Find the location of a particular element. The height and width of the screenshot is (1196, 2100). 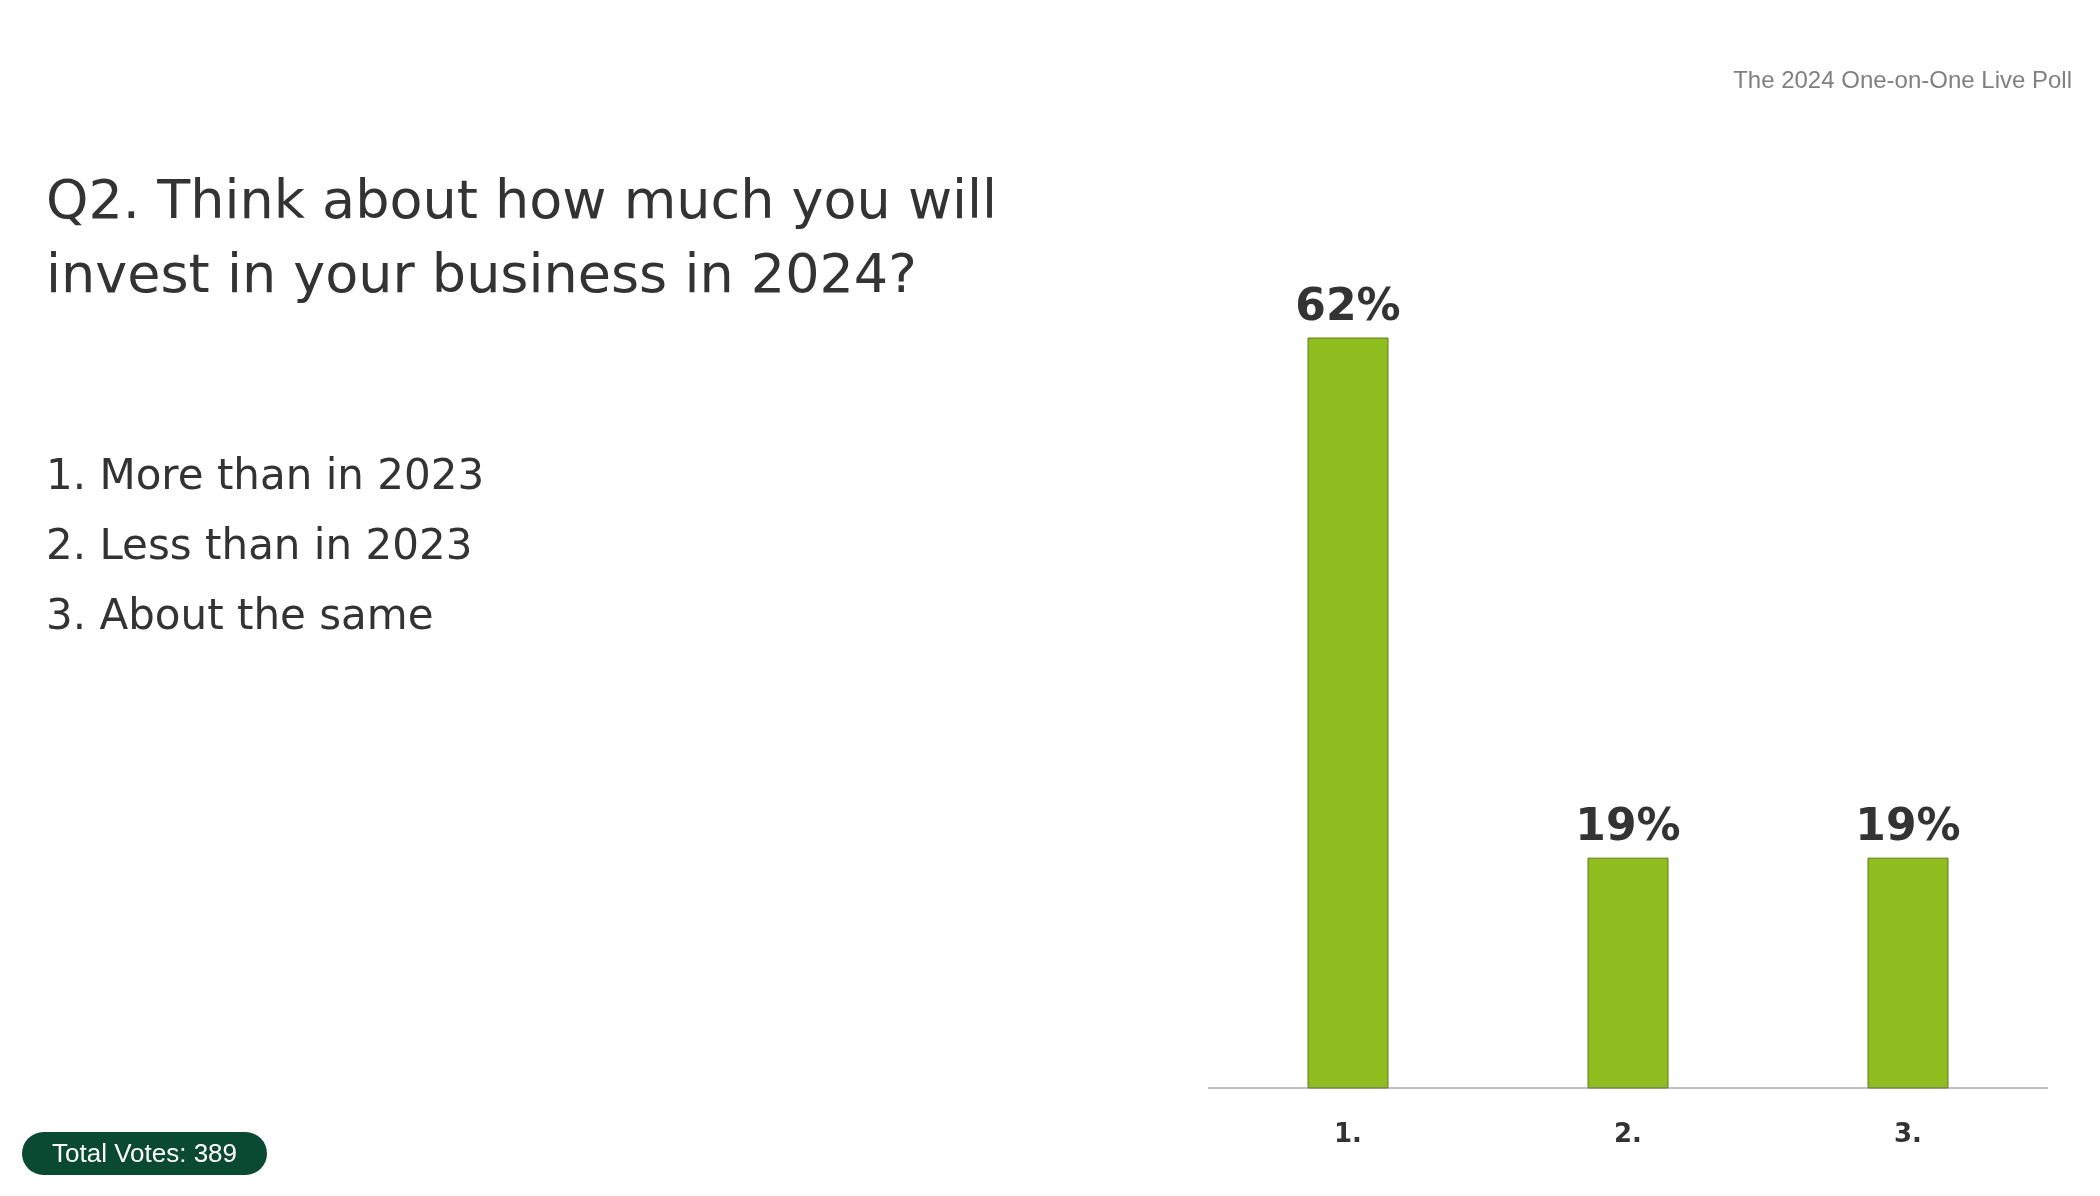

text: 1. More than in 2023 is located at coordinates (265, 475).